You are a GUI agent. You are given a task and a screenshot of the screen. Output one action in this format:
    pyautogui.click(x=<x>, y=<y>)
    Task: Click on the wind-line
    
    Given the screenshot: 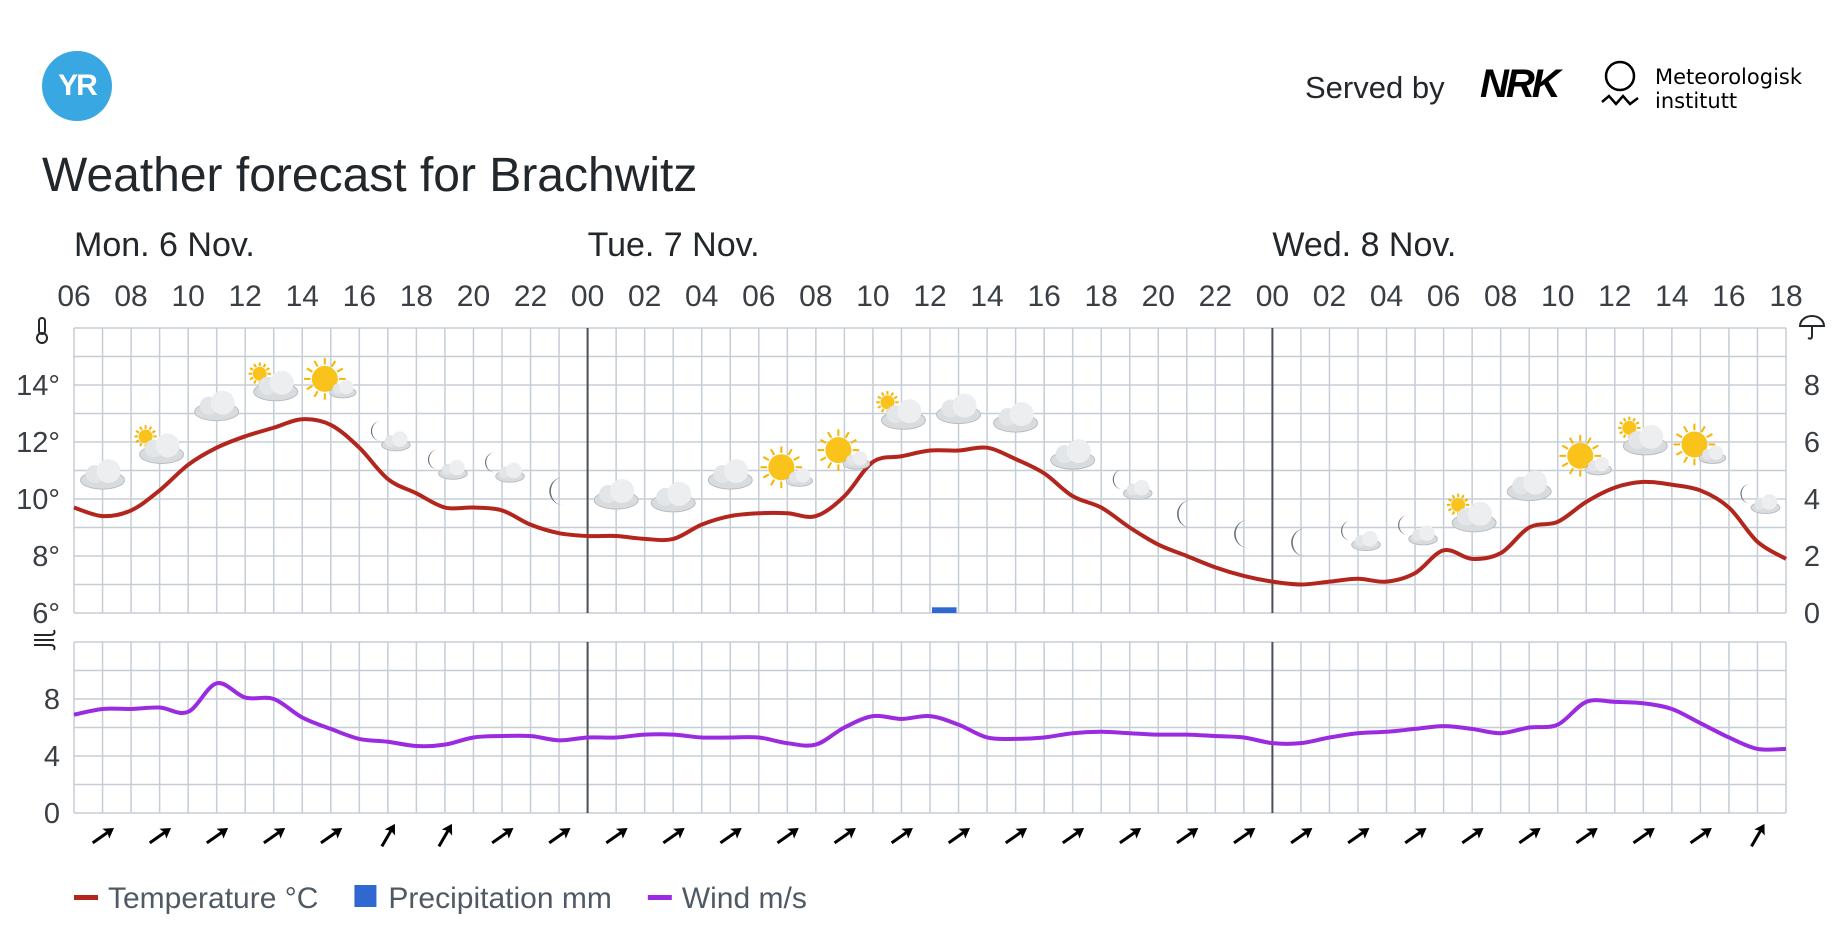 What is the action you would take?
    pyautogui.click(x=930, y=716)
    